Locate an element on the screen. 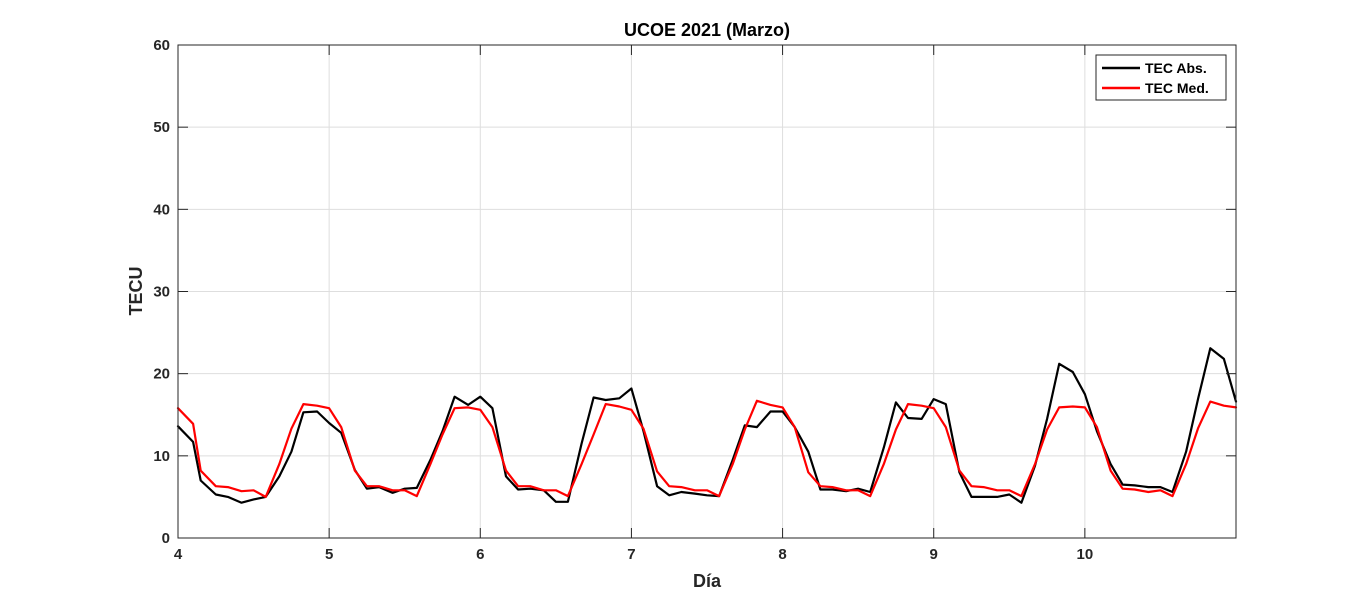  y-tick-label: 20 is located at coordinates (161, 374).